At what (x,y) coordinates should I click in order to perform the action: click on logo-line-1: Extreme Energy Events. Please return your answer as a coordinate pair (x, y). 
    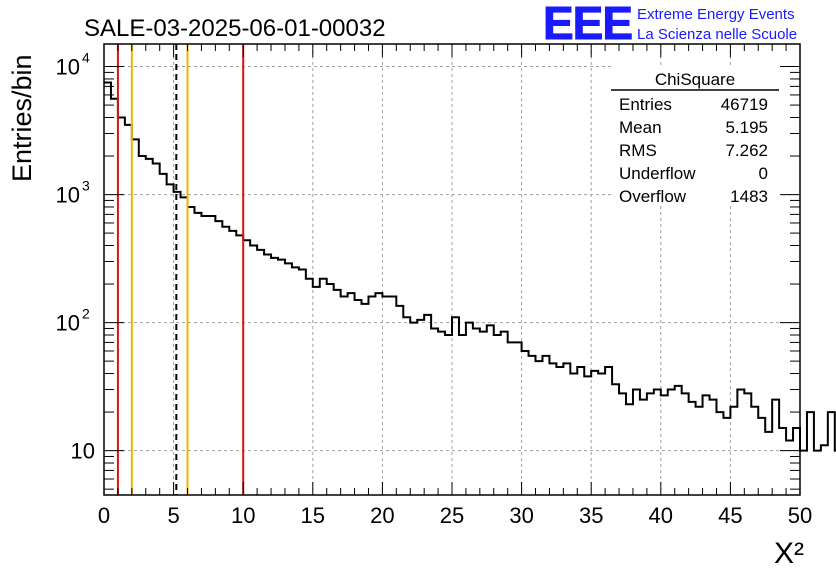
    Looking at the image, I should click on (716, 14).